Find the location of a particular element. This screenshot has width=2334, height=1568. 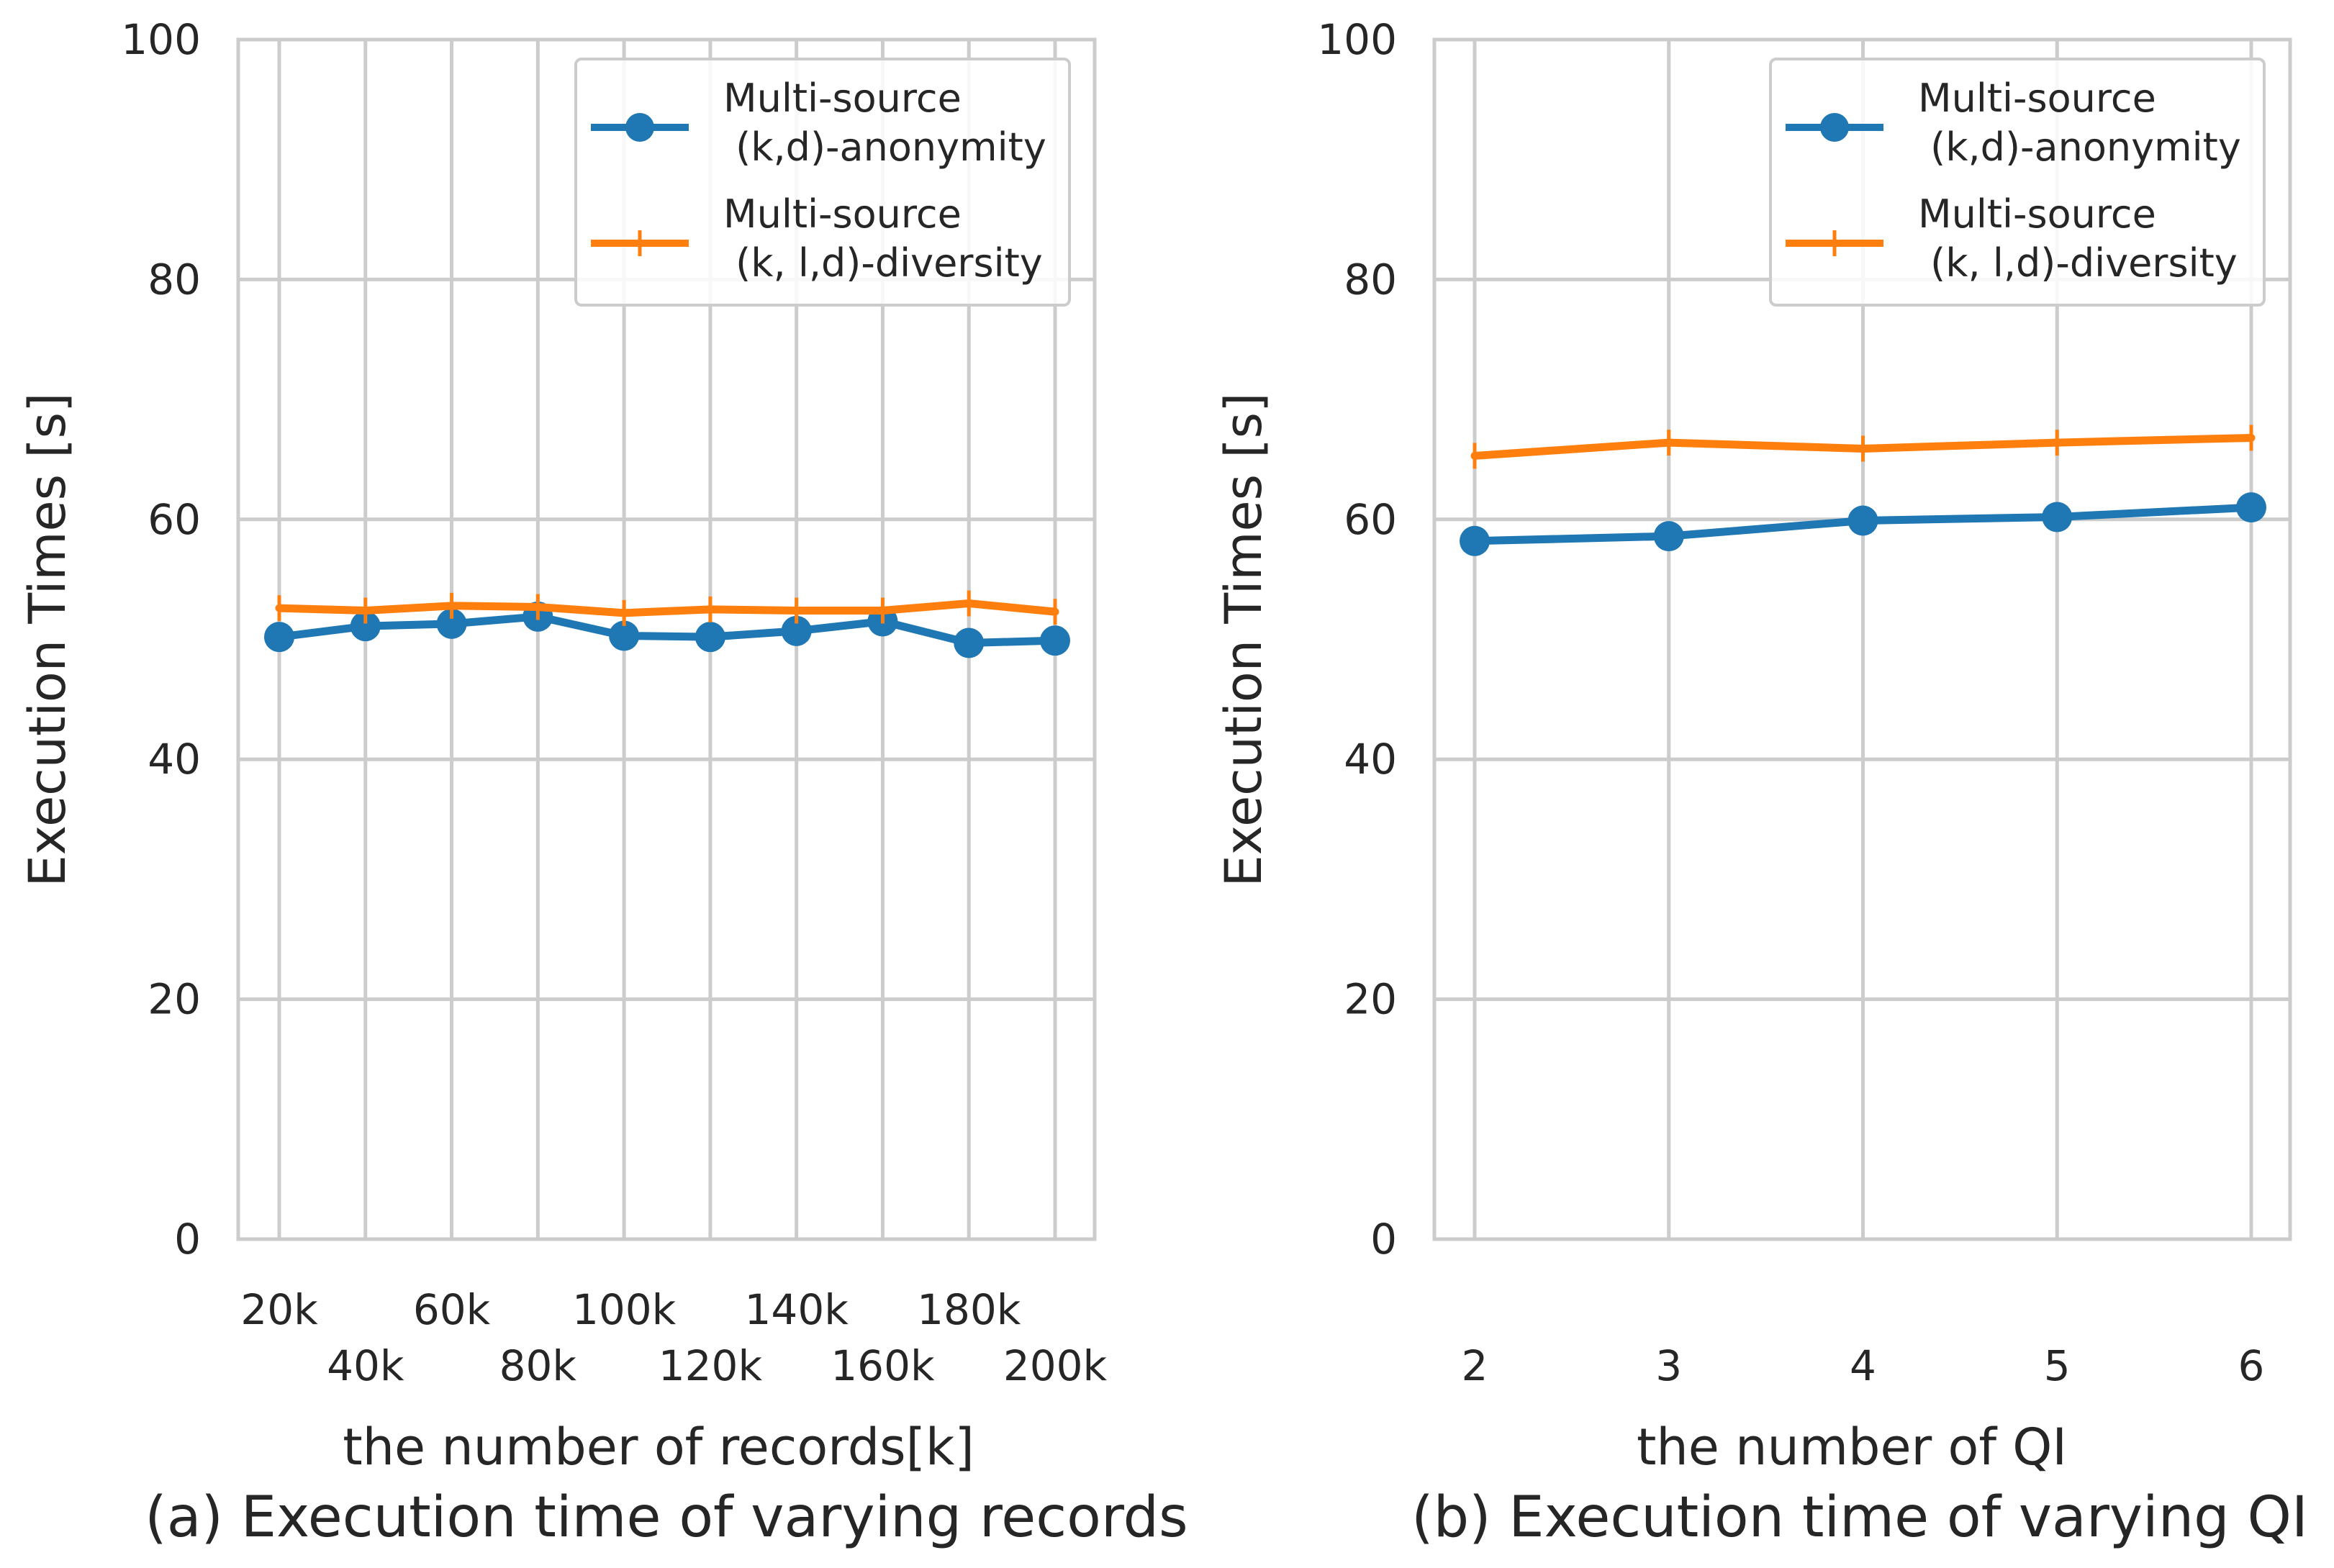

chart-b-legend-label-series1-line2: (k,d)-anonymity is located at coordinates (2079, 147).